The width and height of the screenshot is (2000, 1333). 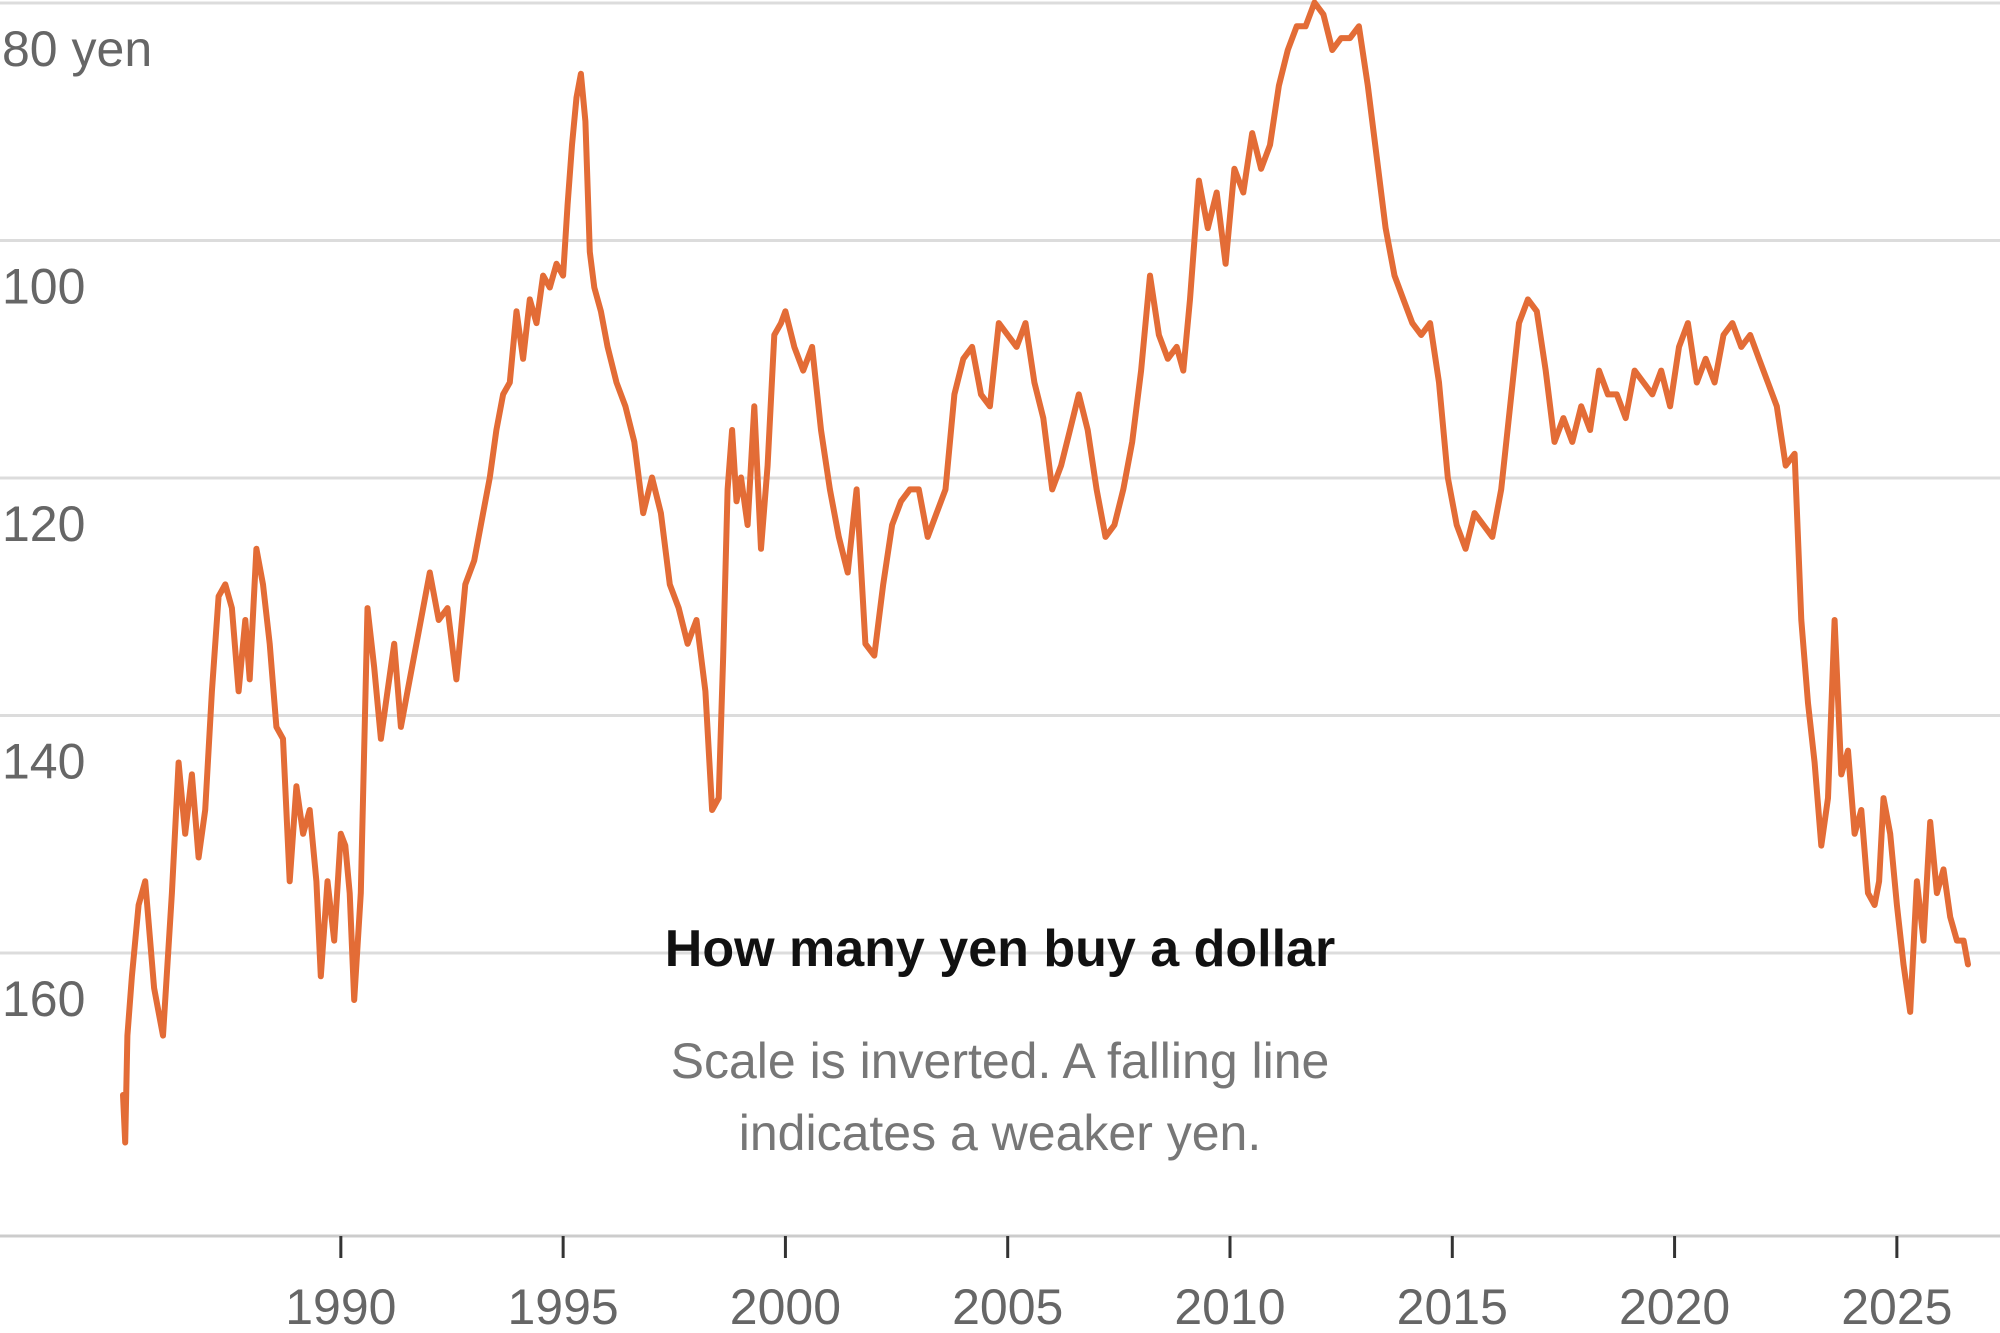 I want to click on y-tick-label-80: 80 yen, so click(x=77, y=49).